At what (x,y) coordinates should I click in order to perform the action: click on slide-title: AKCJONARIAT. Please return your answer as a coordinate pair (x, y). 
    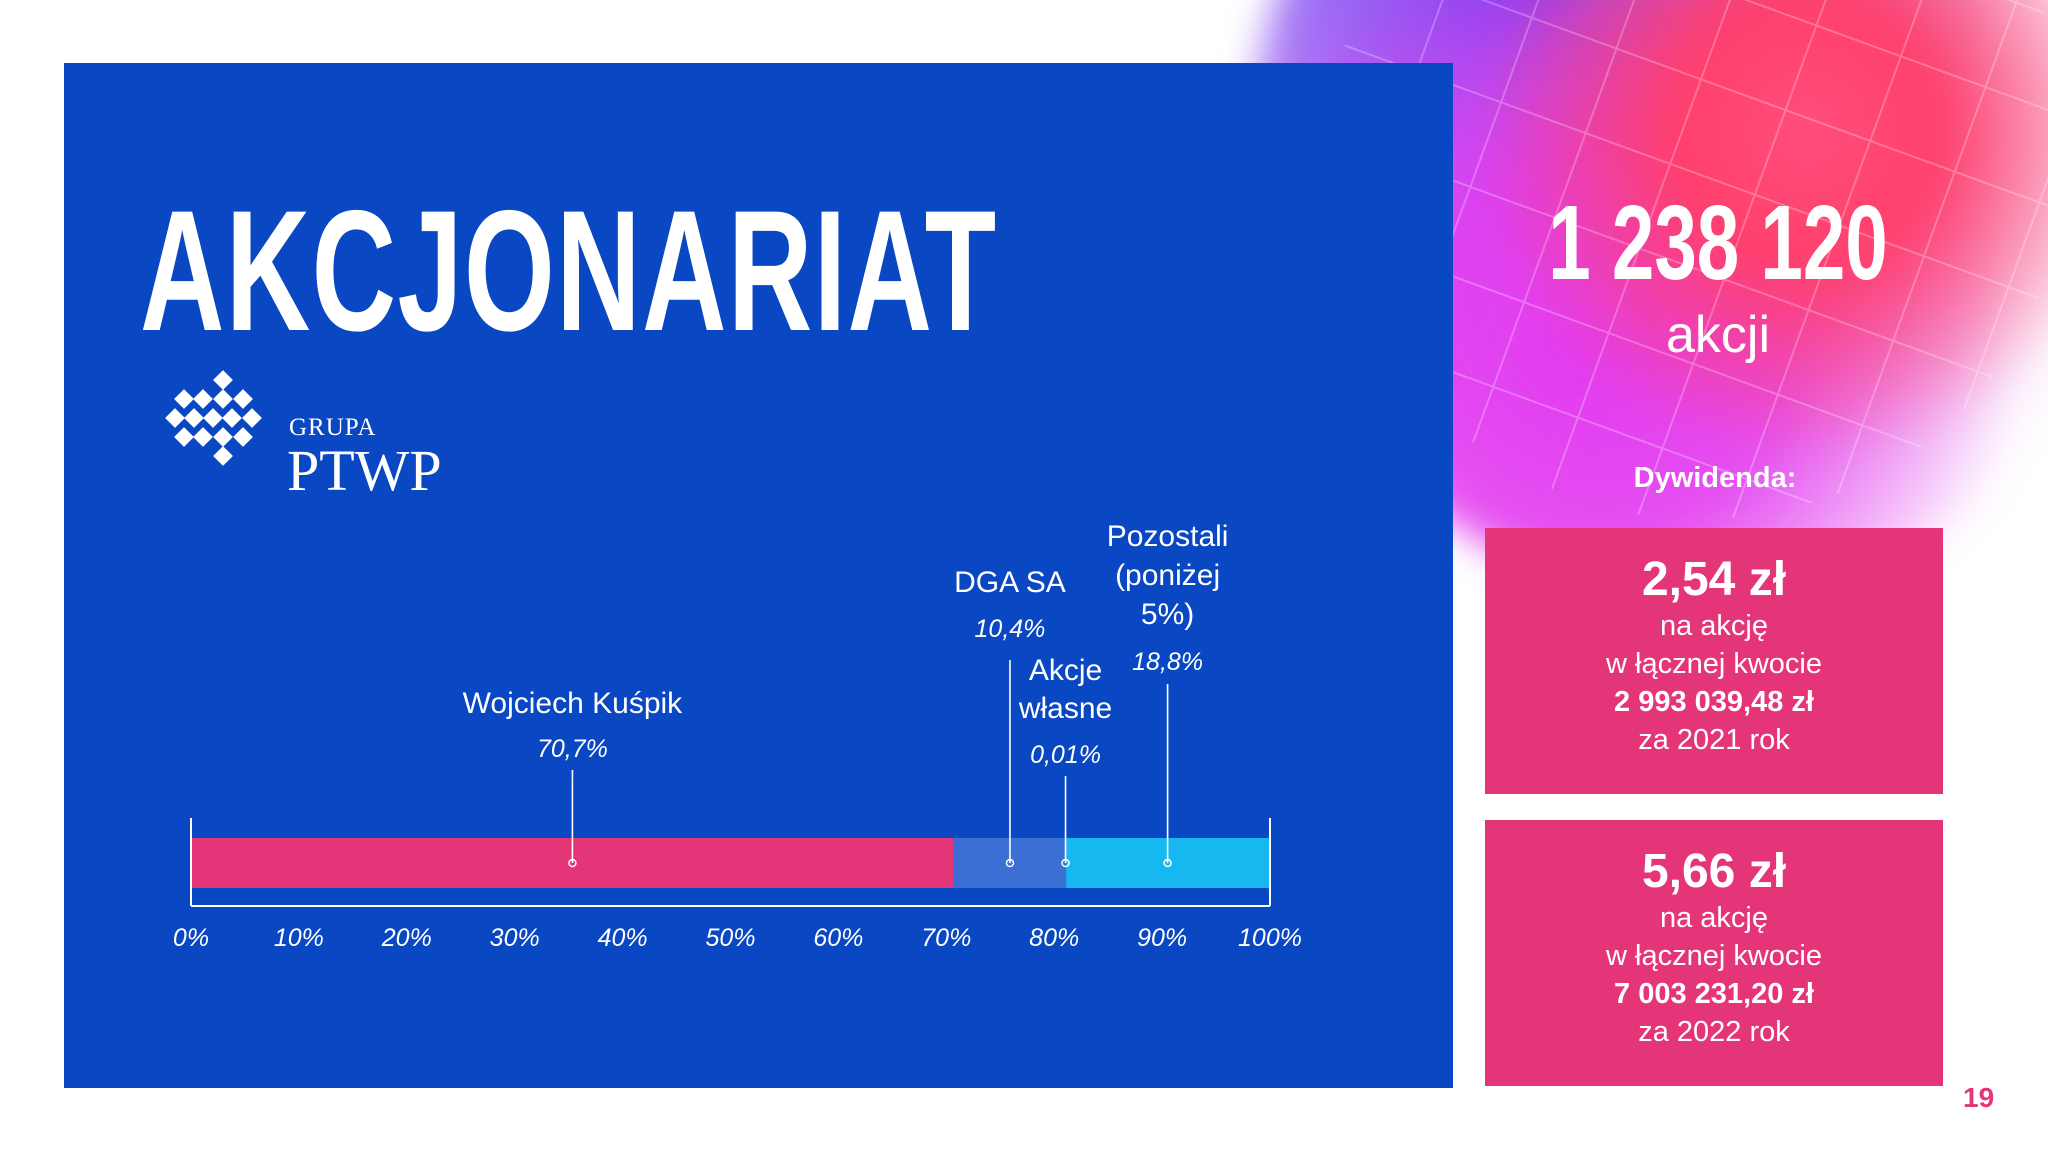
    Looking at the image, I should click on (569, 271).